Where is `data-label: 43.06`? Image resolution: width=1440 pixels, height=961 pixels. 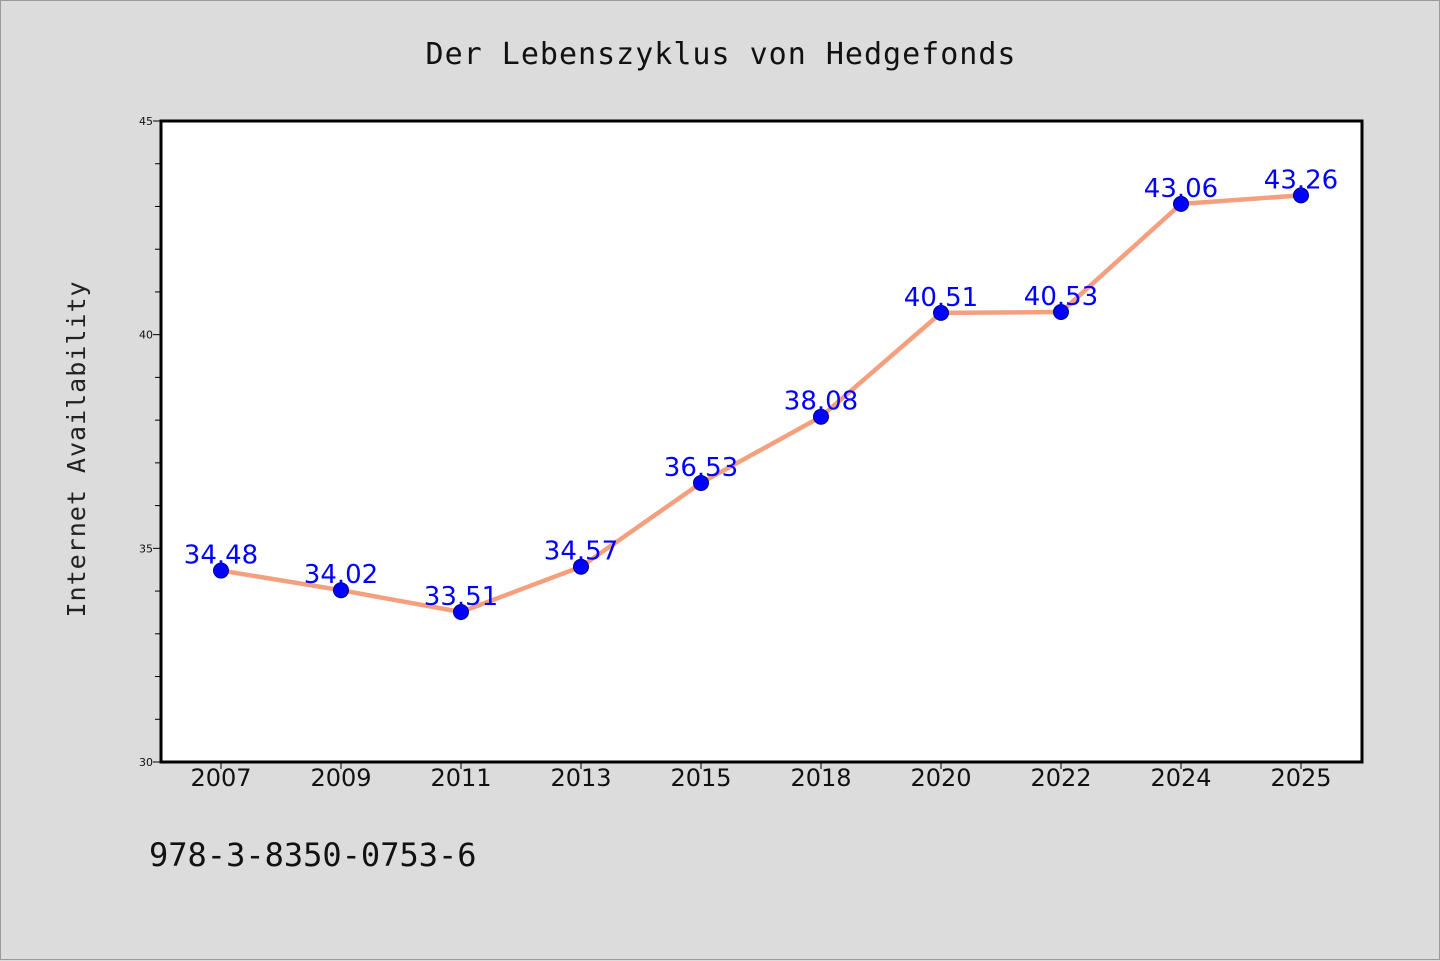 data-label: 43.06 is located at coordinates (1181, 189).